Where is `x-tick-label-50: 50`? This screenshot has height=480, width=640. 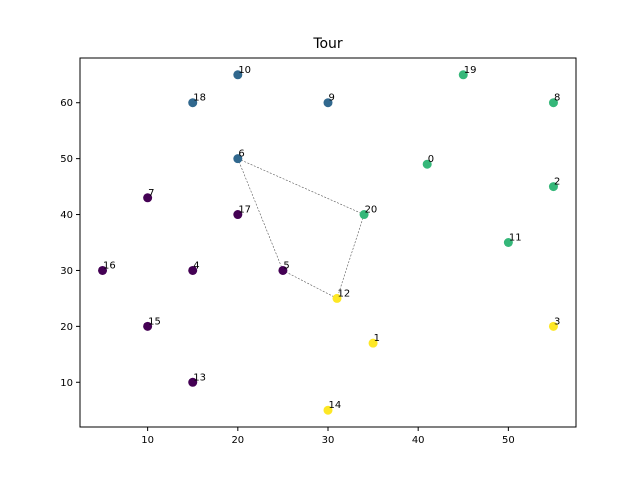
x-tick-label-50: 50 is located at coordinates (508, 440).